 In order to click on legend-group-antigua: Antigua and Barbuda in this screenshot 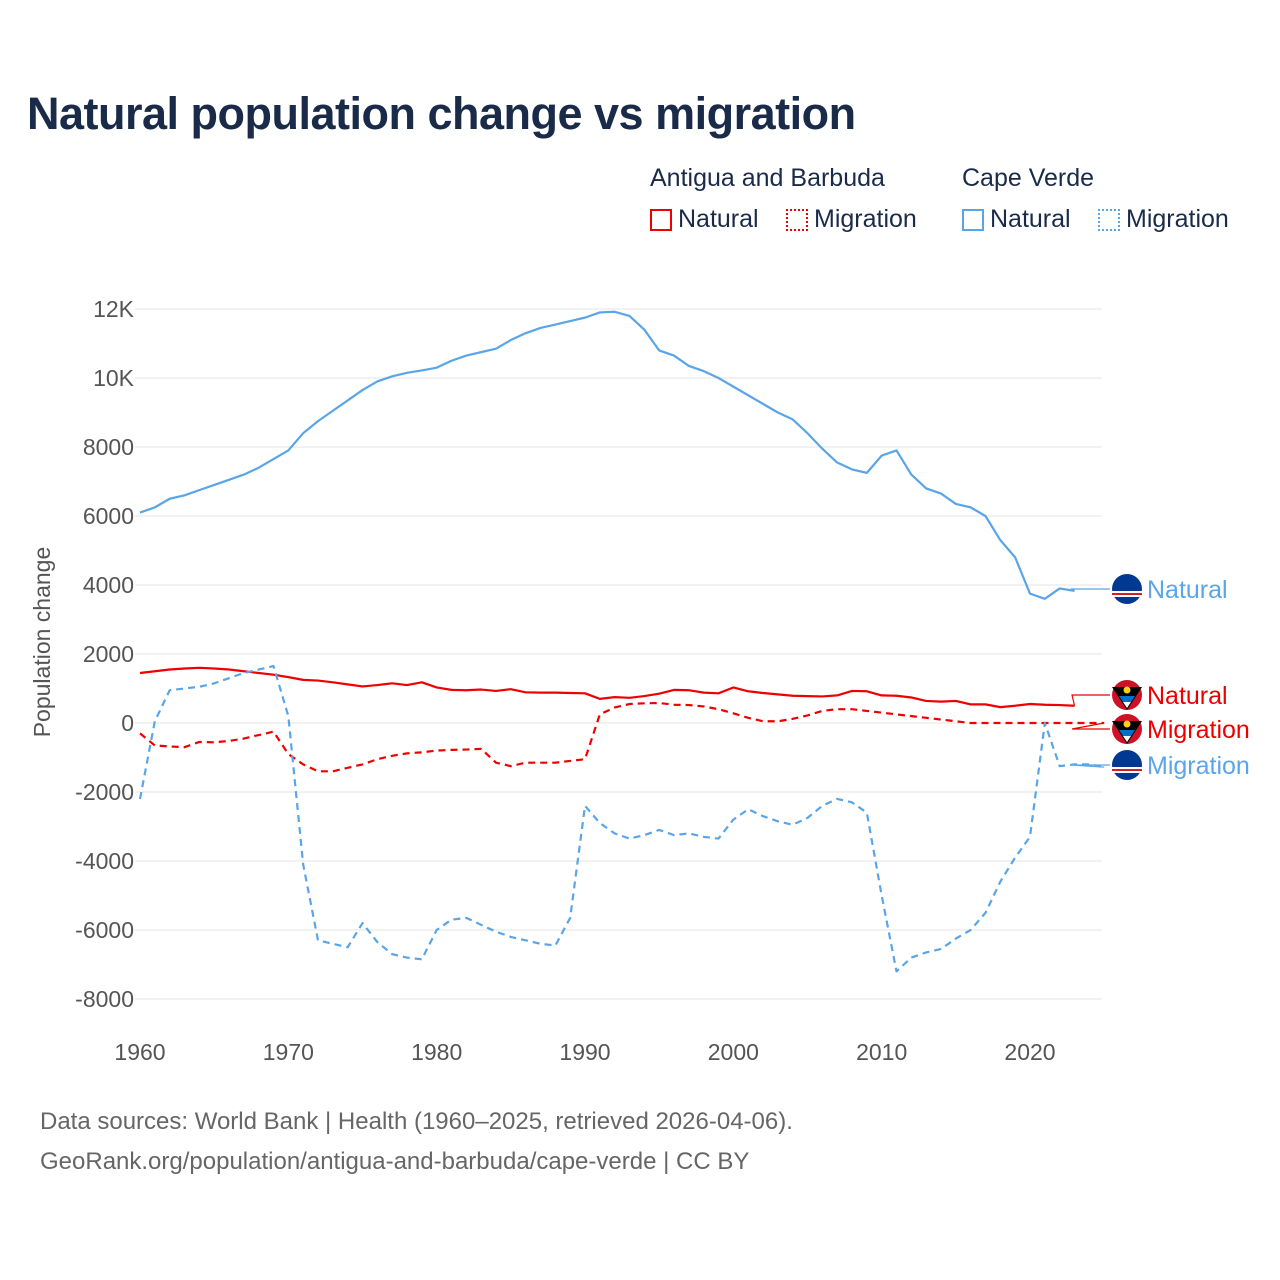, I will do `click(767, 178)`.